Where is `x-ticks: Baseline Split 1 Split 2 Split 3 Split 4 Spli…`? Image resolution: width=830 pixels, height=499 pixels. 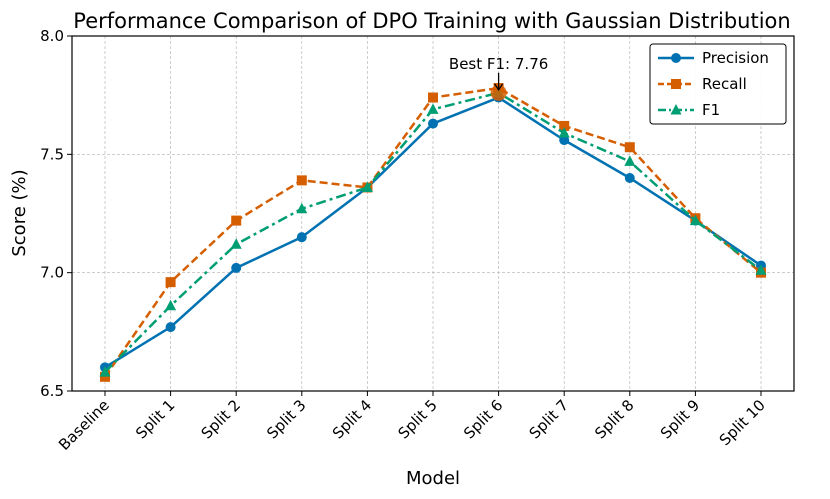 x-ticks: Baseline Split 1 Split 2 Split 3 Split 4 Spli… is located at coordinates (412, 422).